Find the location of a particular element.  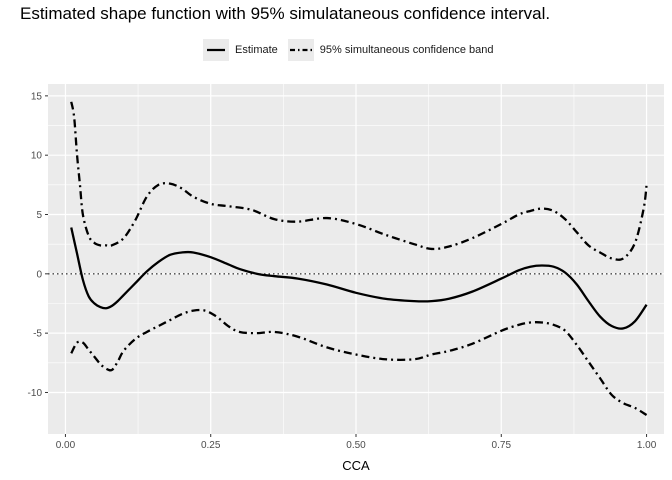

y-tick-label: 0 is located at coordinates (39, 274).